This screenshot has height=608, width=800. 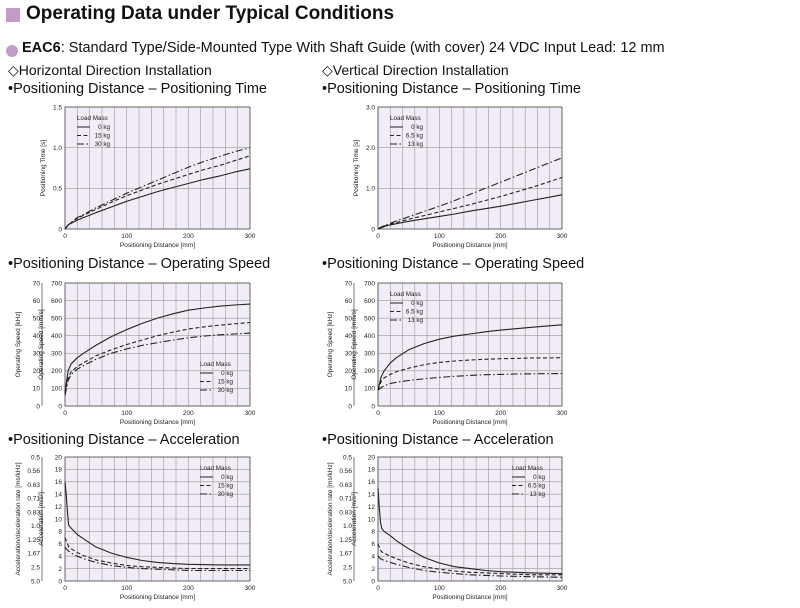 What do you see at coordinates (33, 540) in the screenshot?
I see `chart-5-y2-tick-label: 1.25` at bounding box center [33, 540].